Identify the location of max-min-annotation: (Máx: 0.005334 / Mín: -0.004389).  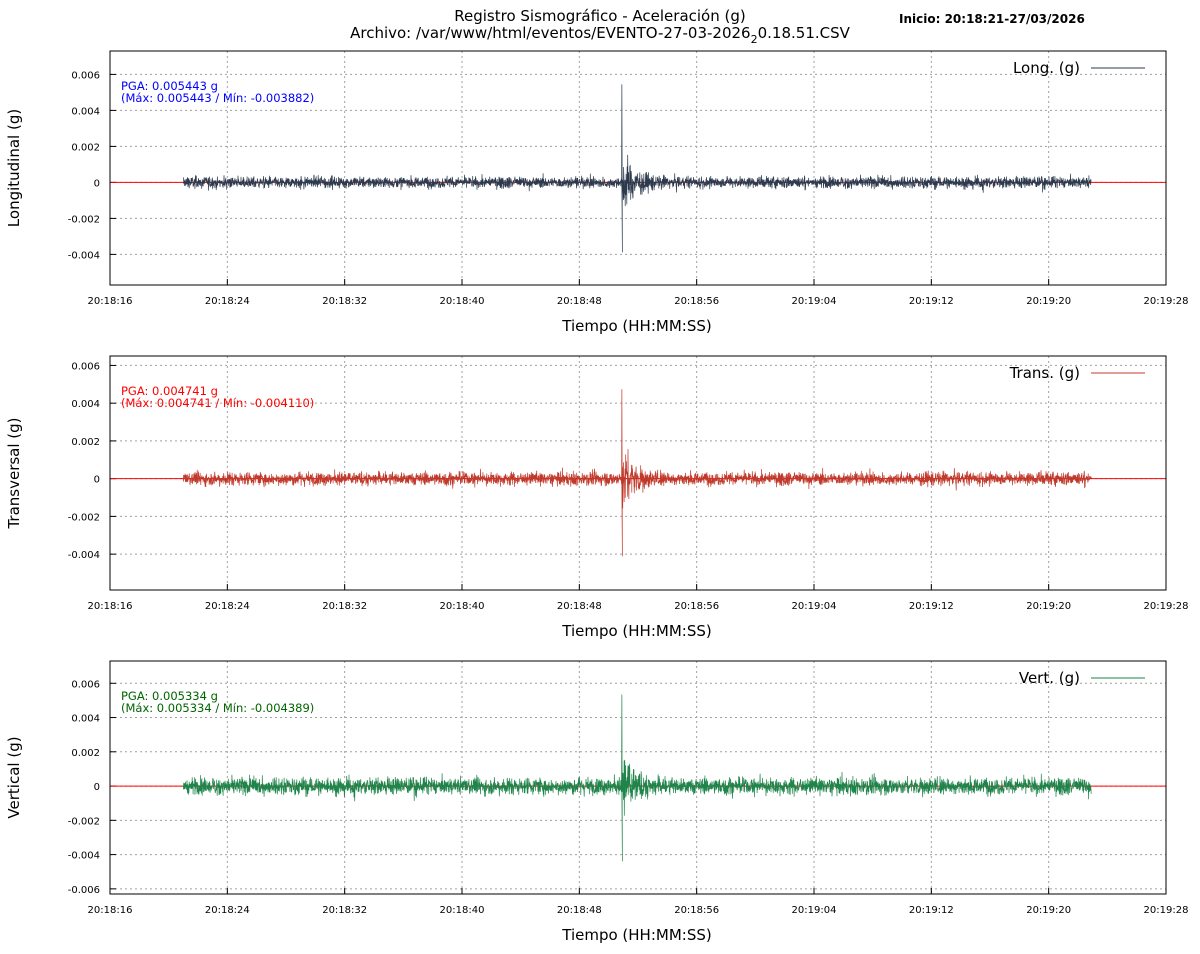
(217, 708).